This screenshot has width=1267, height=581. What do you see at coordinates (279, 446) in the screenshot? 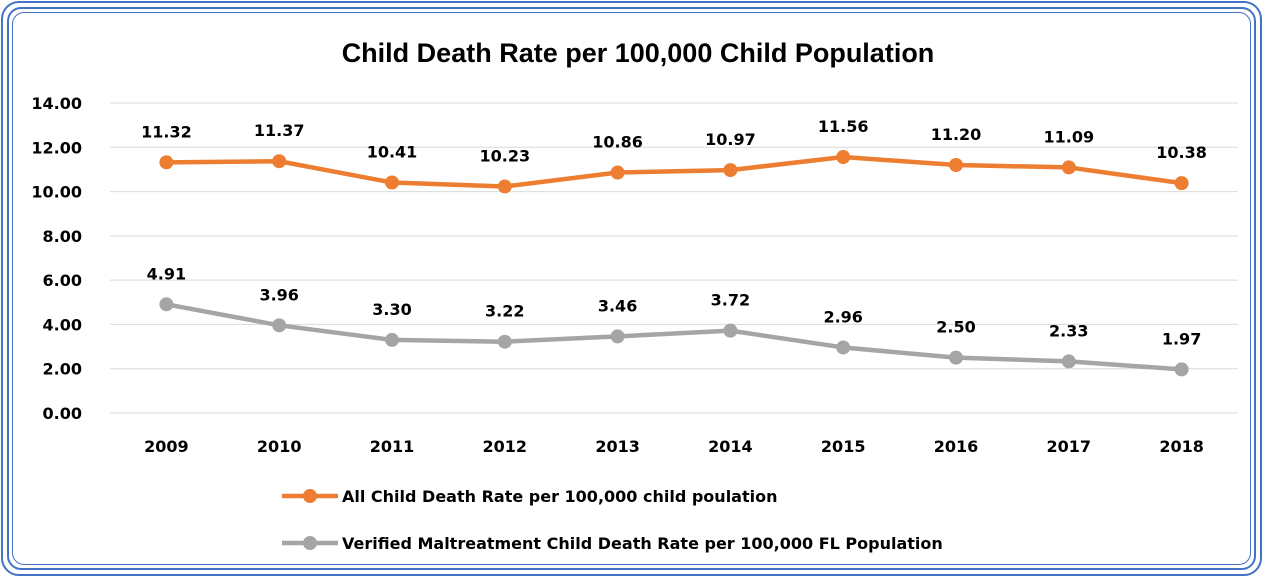
I see `x-tick-label: 2010` at bounding box center [279, 446].